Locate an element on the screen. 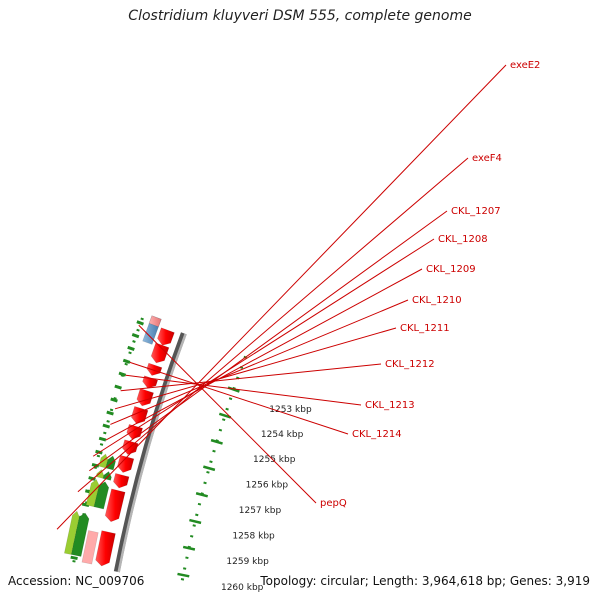 Image resolution: width=600 pixels, height=600 pixels. gene-label: CKL_1211 is located at coordinates (425, 328).